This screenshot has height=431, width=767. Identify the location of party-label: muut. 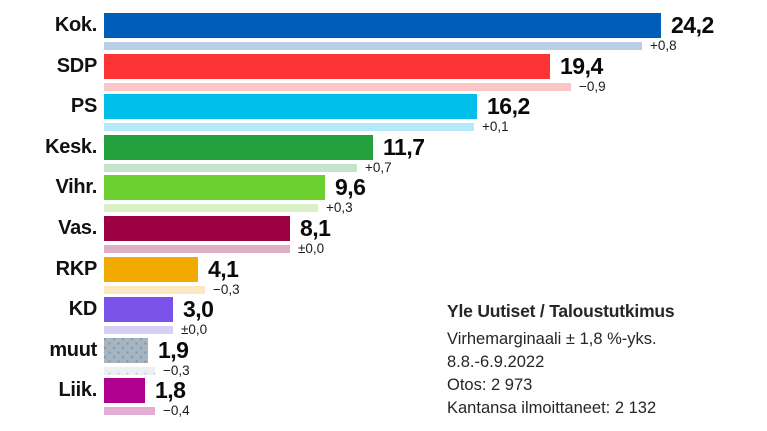
(73, 350).